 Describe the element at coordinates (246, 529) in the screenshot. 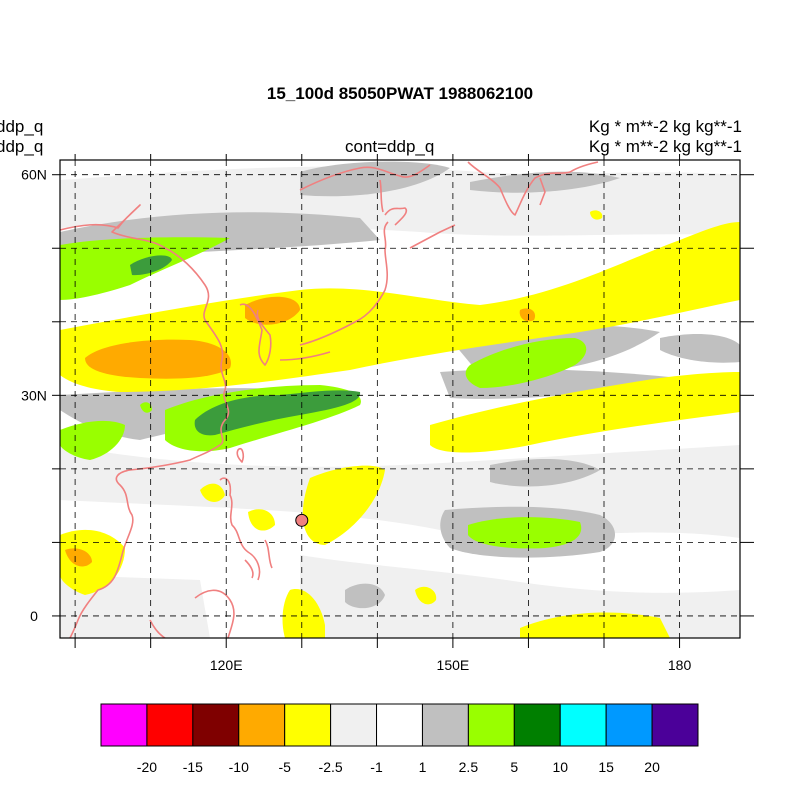

I see `coastline-philippines` at that location.